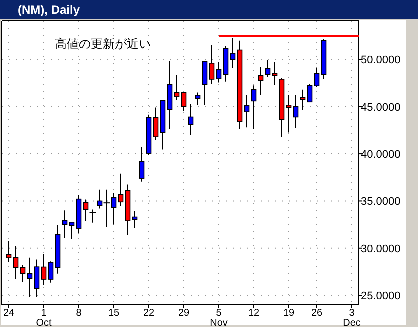  I want to click on x-tick-label: 19, so click(289, 313).